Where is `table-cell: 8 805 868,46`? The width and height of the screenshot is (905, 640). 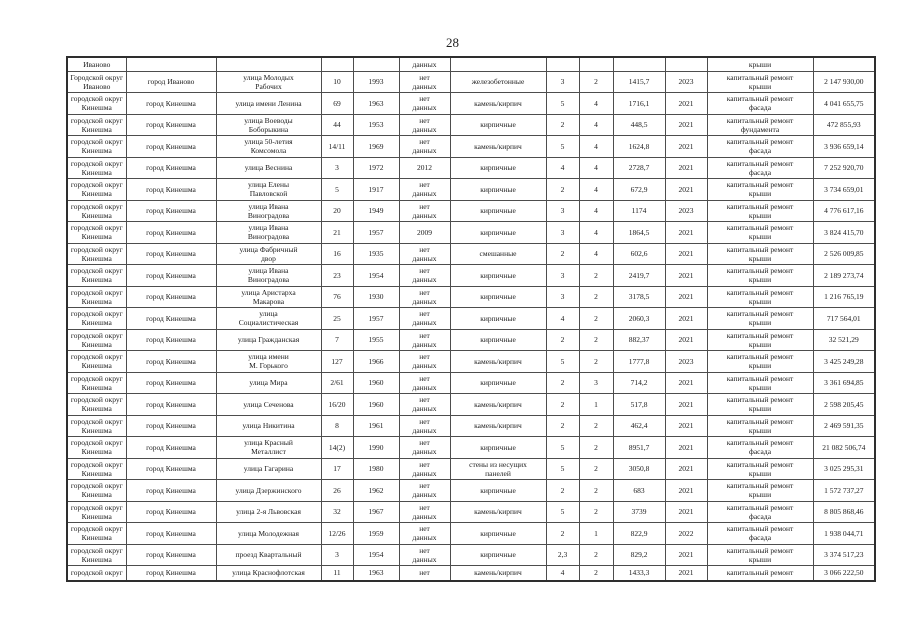
table-cell: 8 805 868,46 is located at coordinates (844, 511).